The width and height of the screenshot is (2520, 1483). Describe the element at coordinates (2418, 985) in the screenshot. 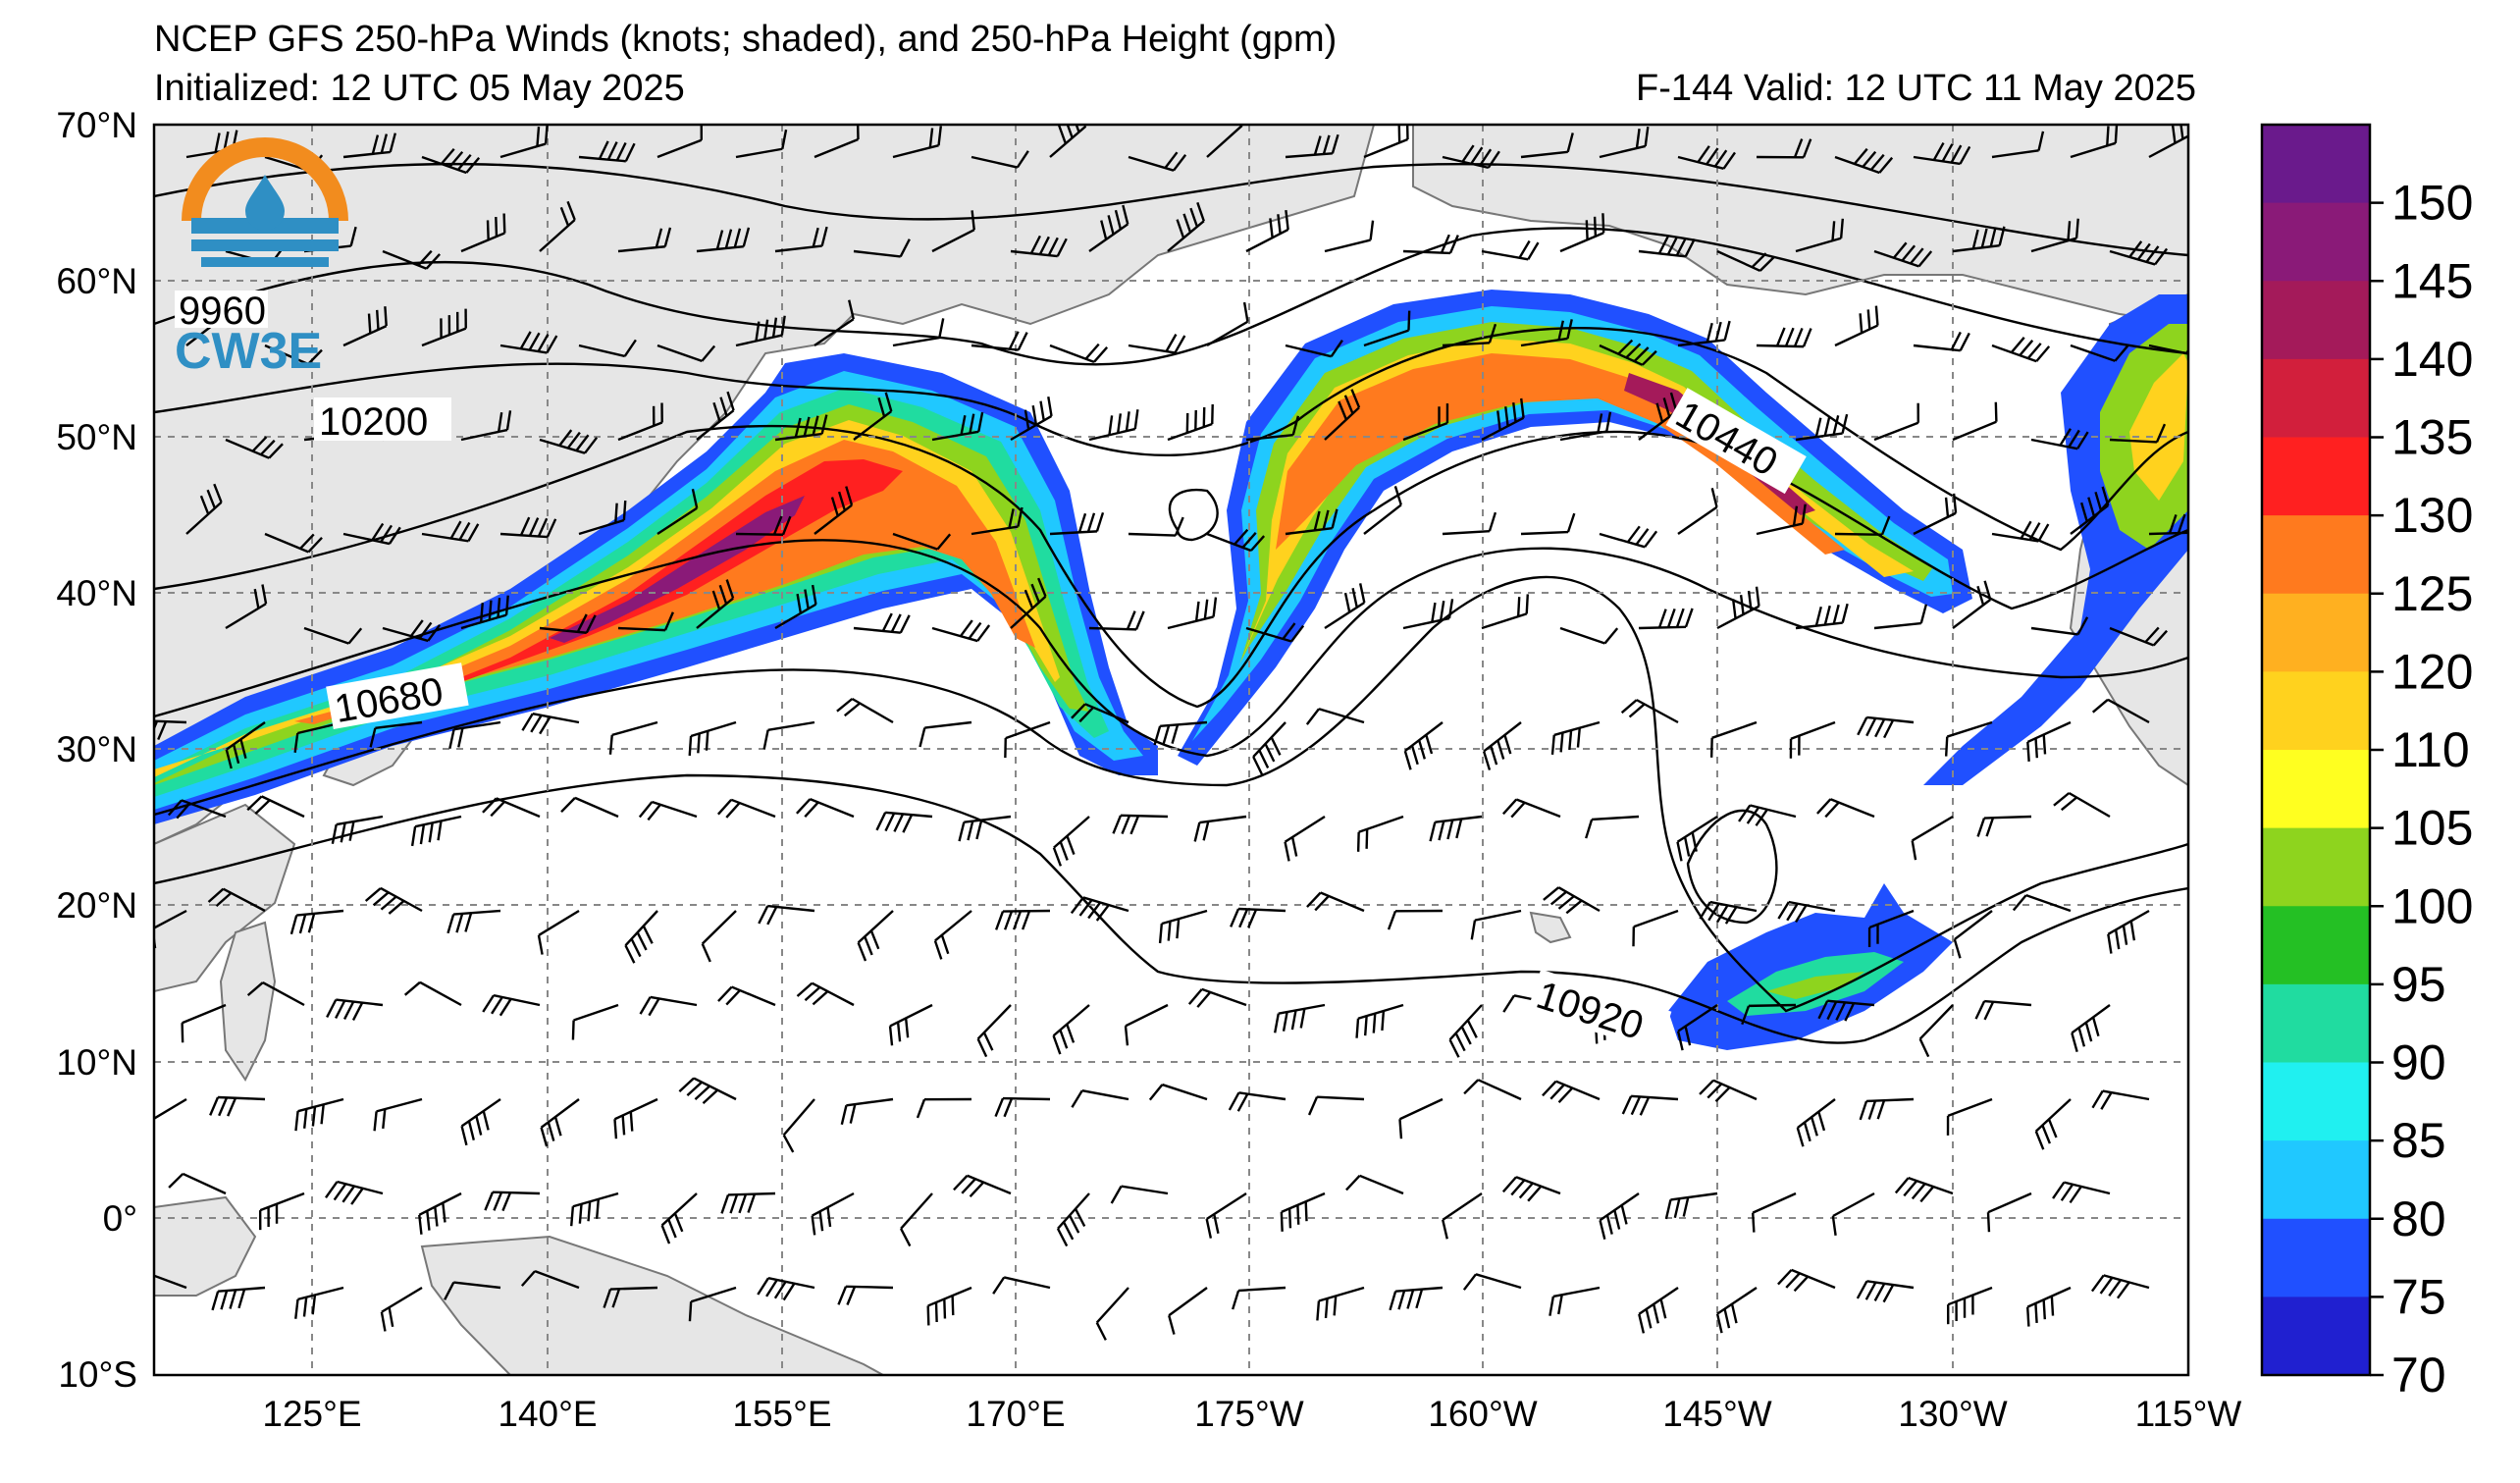

I see `colorbar-tick-label: 95` at that location.